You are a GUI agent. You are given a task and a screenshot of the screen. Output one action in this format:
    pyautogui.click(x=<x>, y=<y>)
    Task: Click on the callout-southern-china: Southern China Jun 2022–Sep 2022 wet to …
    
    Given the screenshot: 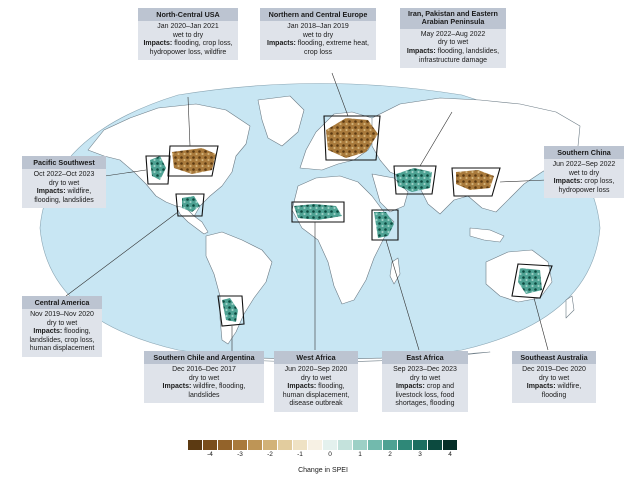 What is the action you would take?
    pyautogui.click(x=584, y=172)
    